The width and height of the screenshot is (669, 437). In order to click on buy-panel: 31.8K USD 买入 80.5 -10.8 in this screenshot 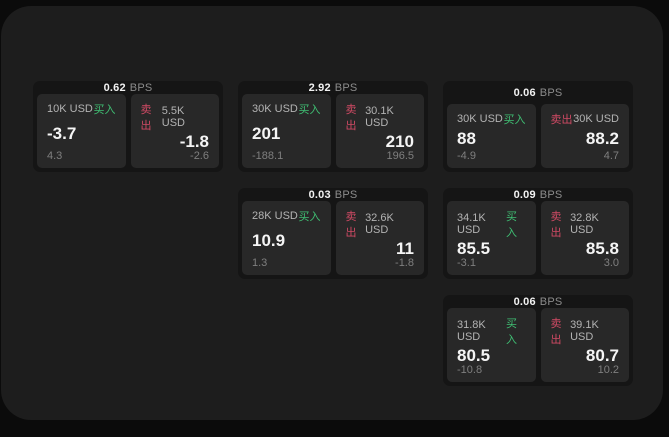, I will do `click(491, 345)`.